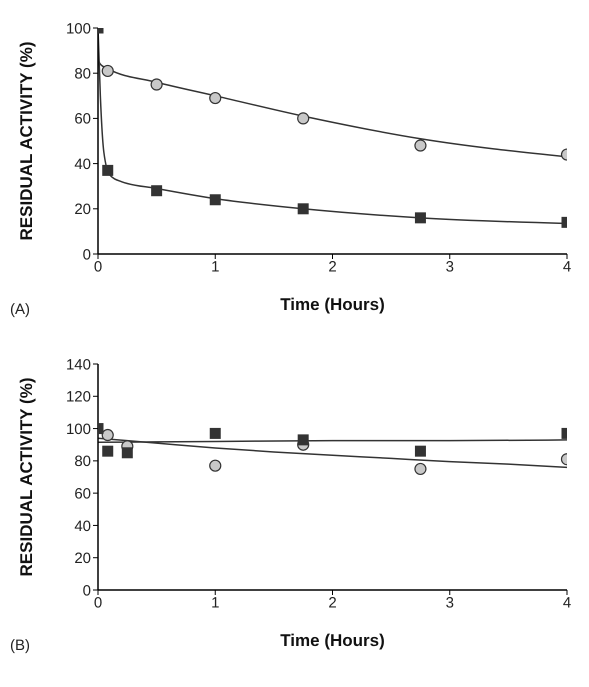 Image resolution: width=589 pixels, height=687 pixels. What do you see at coordinates (20, 309) in the screenshot?
I see `text: (A)` at bounding box center [20, 309].